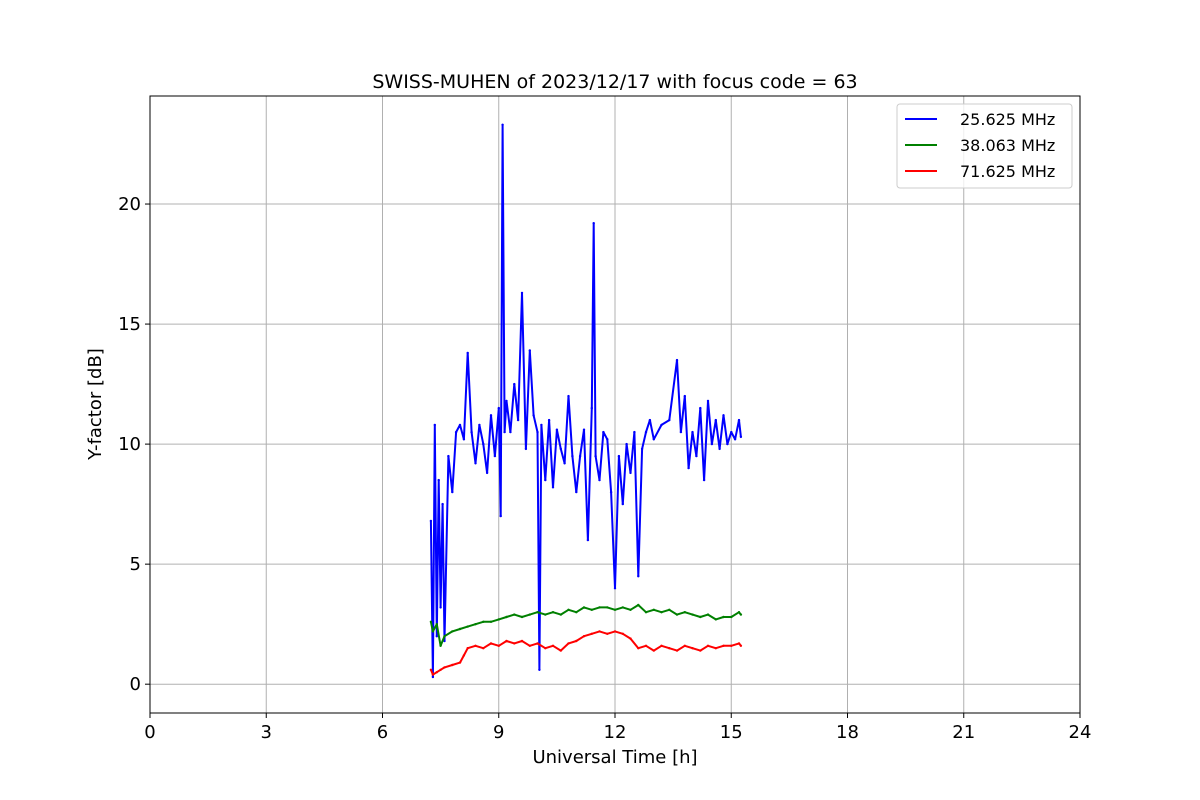  Describe the element at coordinates (129, 204) in the screenshot. I see `y-tick-label: 20` at that location.